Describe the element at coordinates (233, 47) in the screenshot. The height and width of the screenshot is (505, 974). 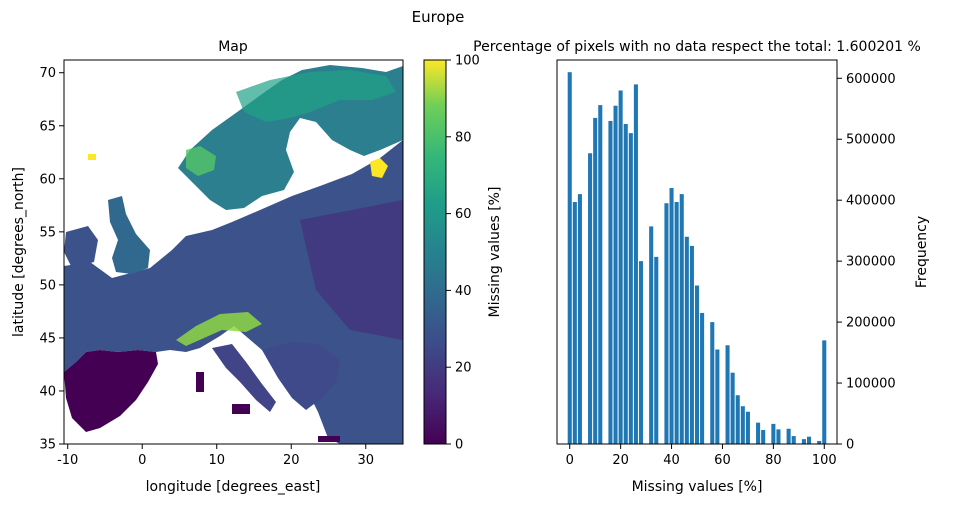
I see `map-title: Map` at that location.